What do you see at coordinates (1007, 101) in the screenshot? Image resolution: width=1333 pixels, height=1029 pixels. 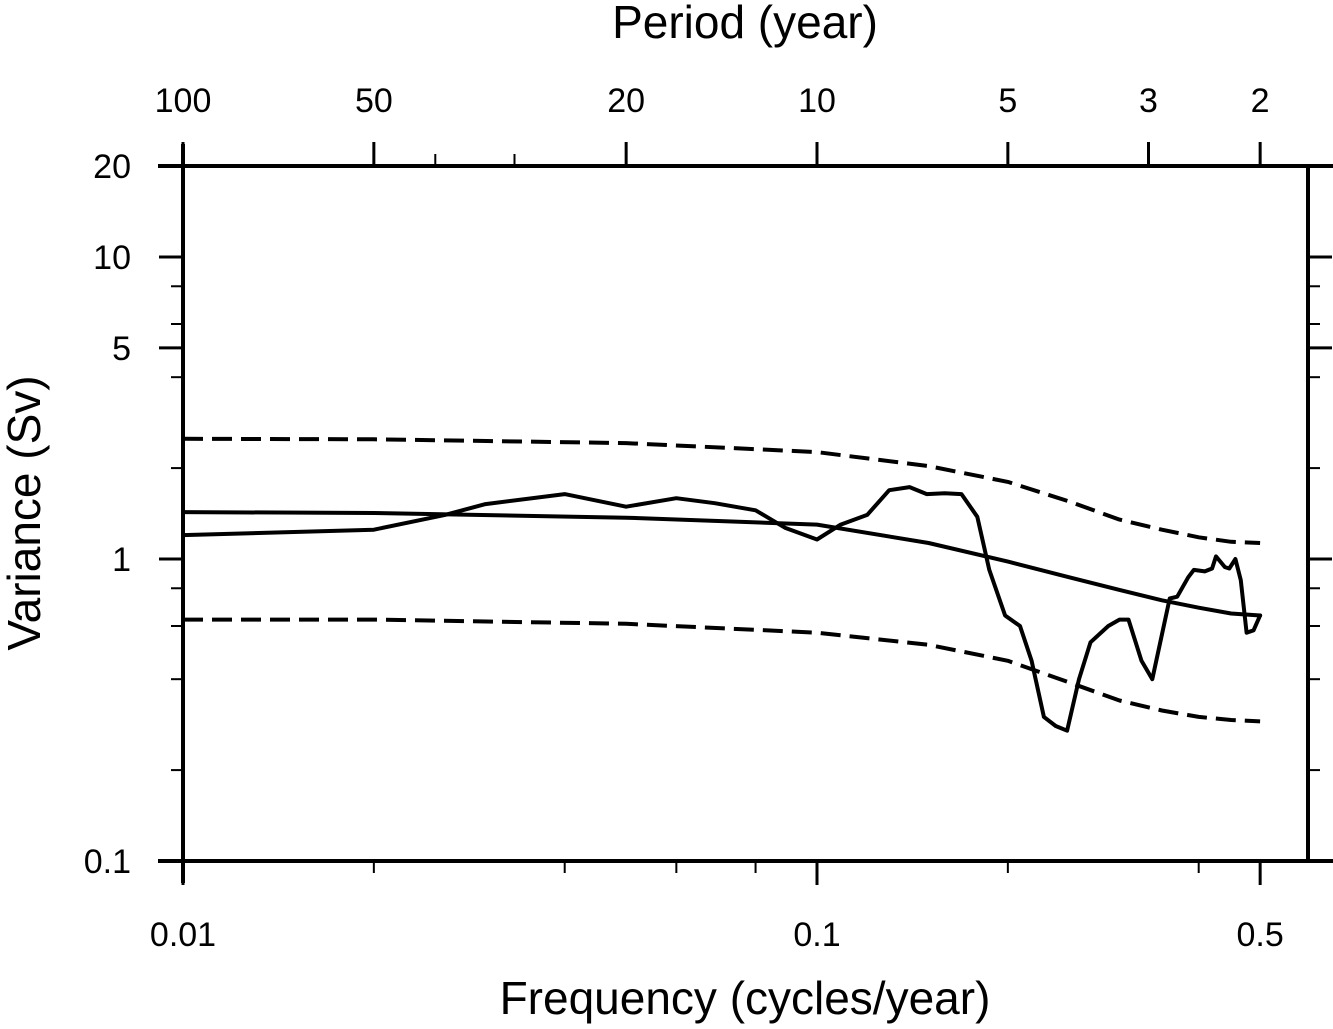 I see `top-tick-label: 5` at bounding box center [1007, 101].